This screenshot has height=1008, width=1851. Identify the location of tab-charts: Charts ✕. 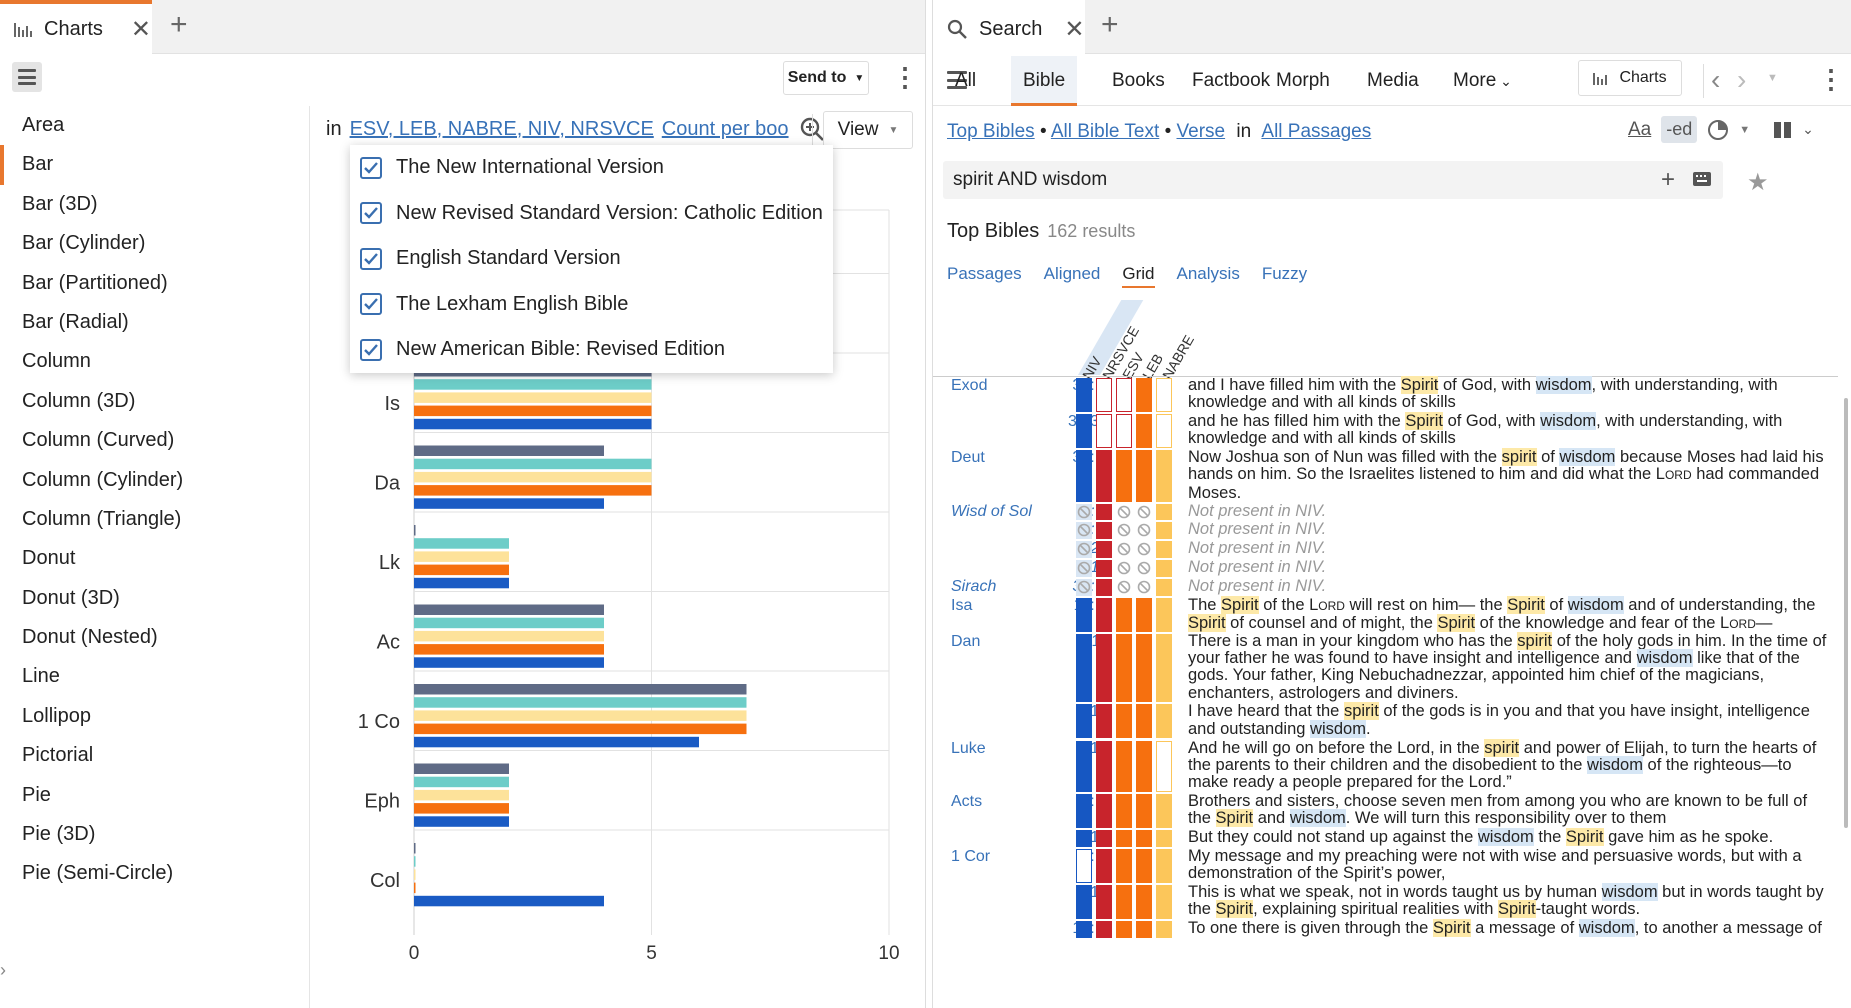
(76, 27).